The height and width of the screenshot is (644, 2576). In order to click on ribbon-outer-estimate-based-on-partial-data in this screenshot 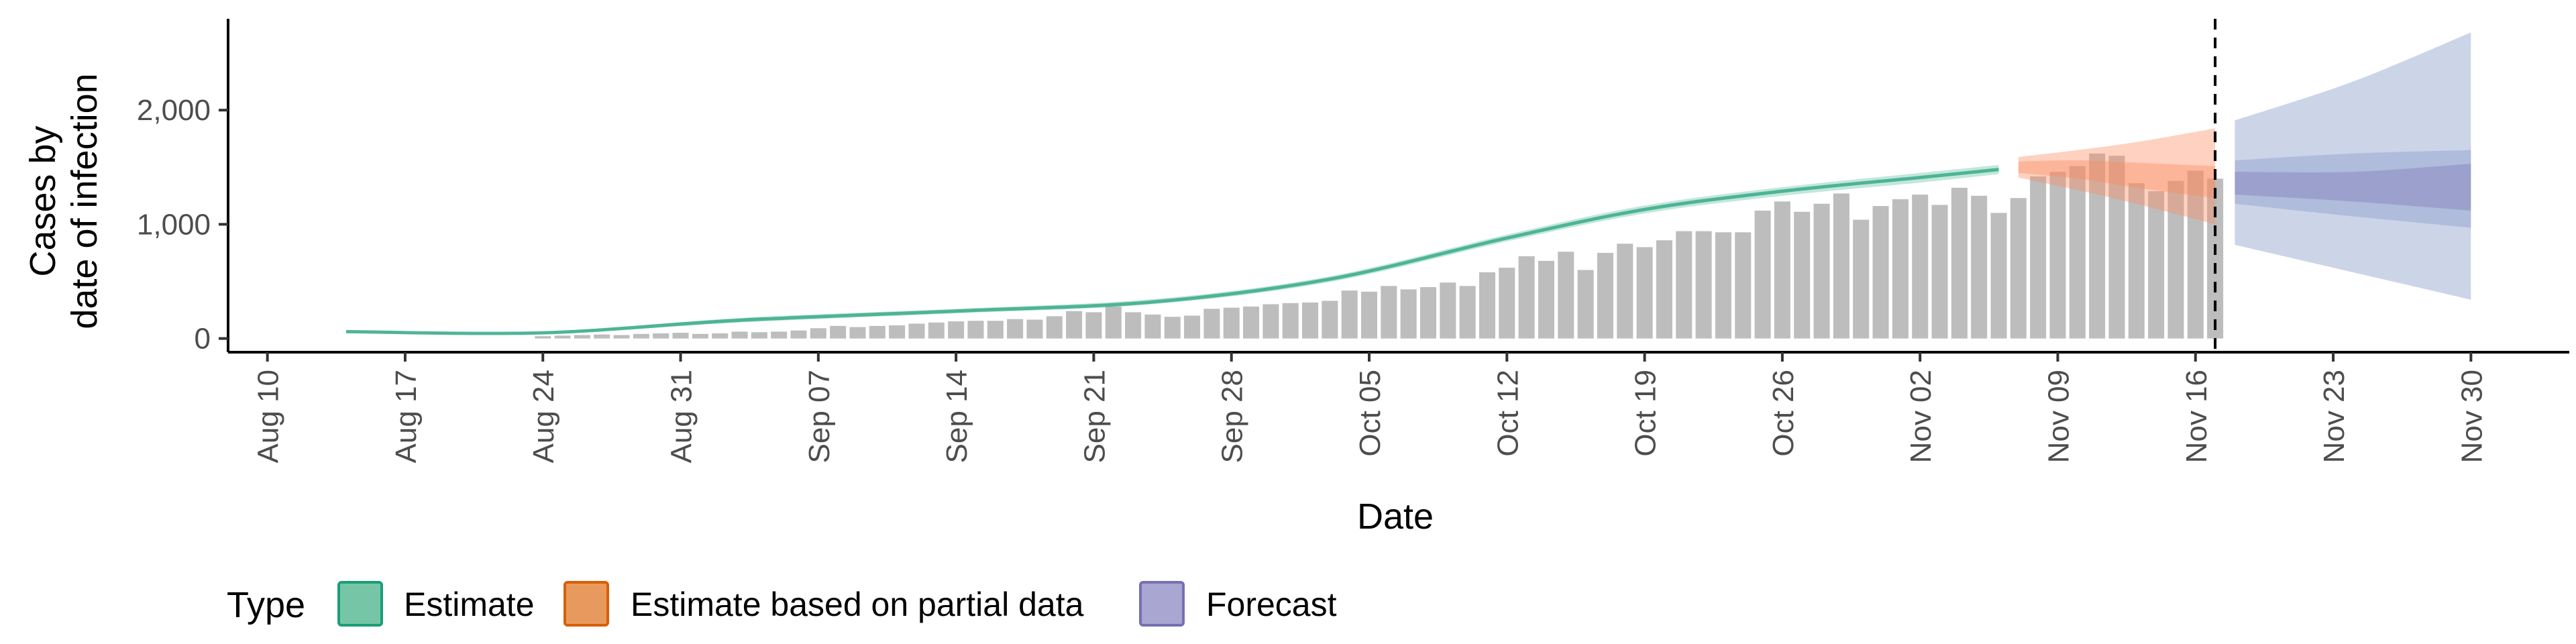, I will do `click(2117, 176)`.